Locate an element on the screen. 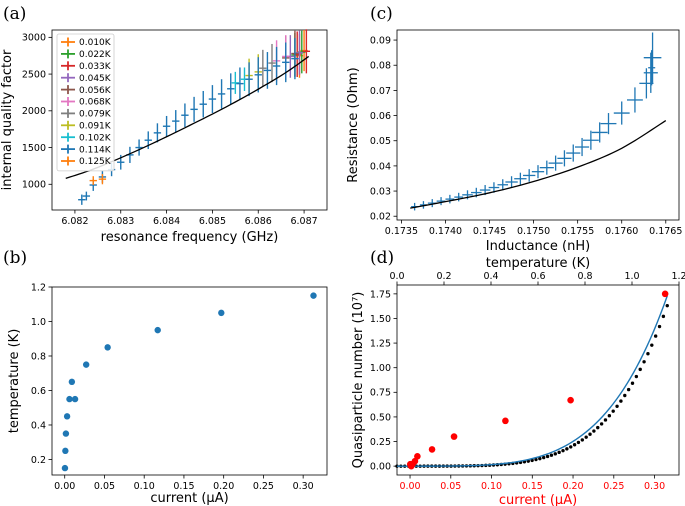 The image size is (685, 506). panel-d-x2label: temperature (K) is located at coordinates (538, 263).